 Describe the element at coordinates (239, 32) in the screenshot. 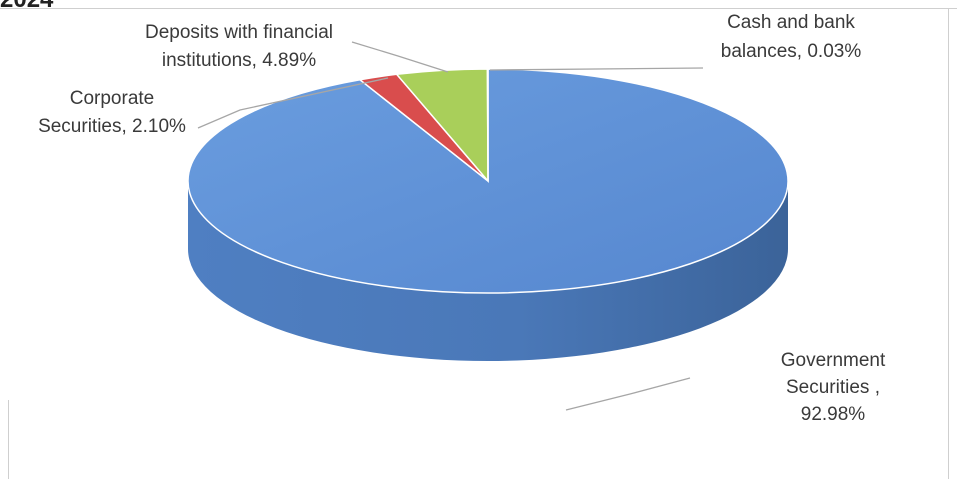

I see `data-label-line: Deposits with financial` at that location.